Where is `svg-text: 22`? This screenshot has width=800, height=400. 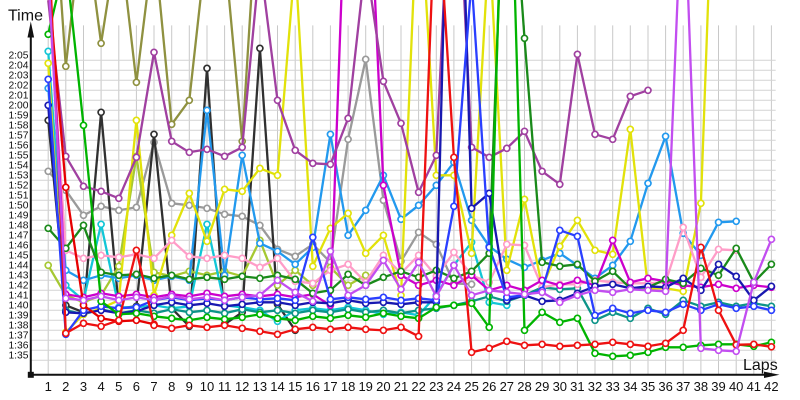
svg-text: 22 is located at coordinates (418, 386).